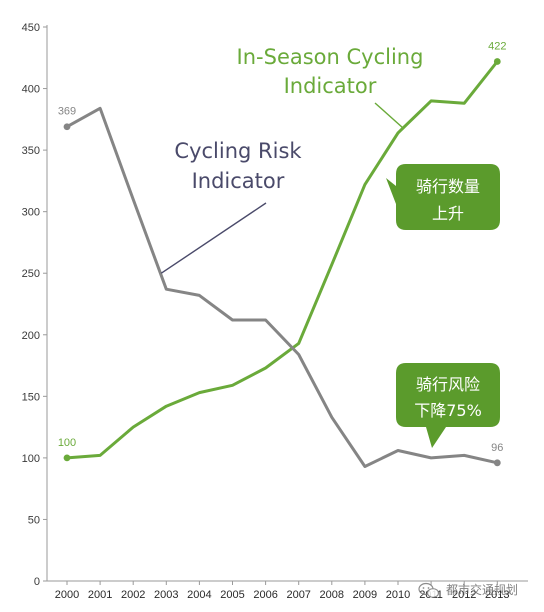 This screenshot has width=544, height=612. Describe the element at coordinates (448, 384) in the screenshot. I see `callout-falling-line1: 骑行风险` at that location.